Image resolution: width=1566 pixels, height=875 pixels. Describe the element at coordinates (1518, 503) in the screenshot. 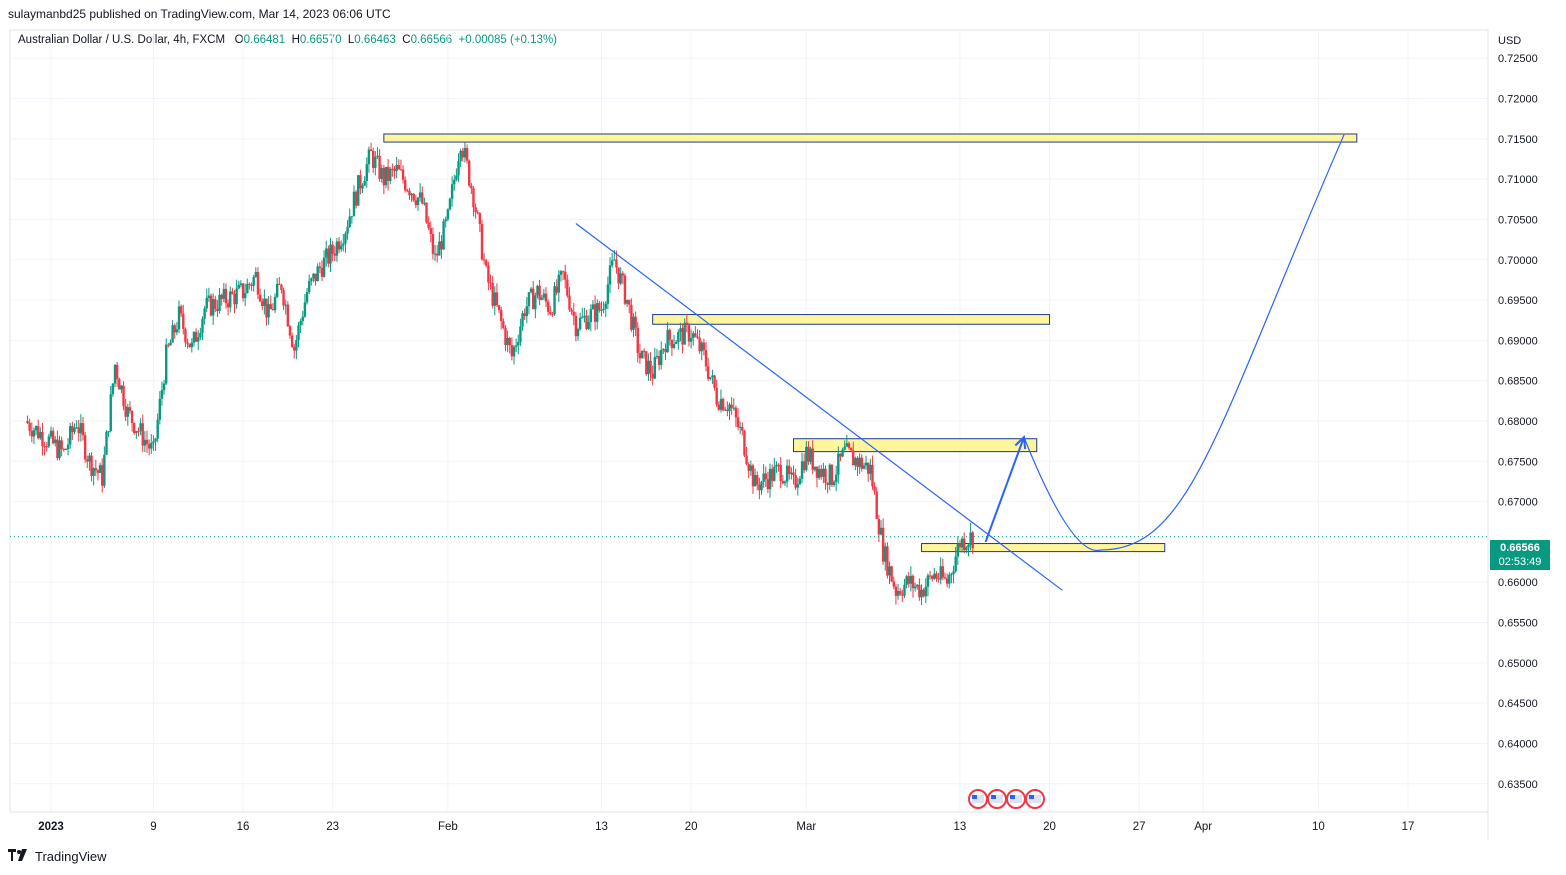

I see `y-tick-label: 0.67000` at that location.